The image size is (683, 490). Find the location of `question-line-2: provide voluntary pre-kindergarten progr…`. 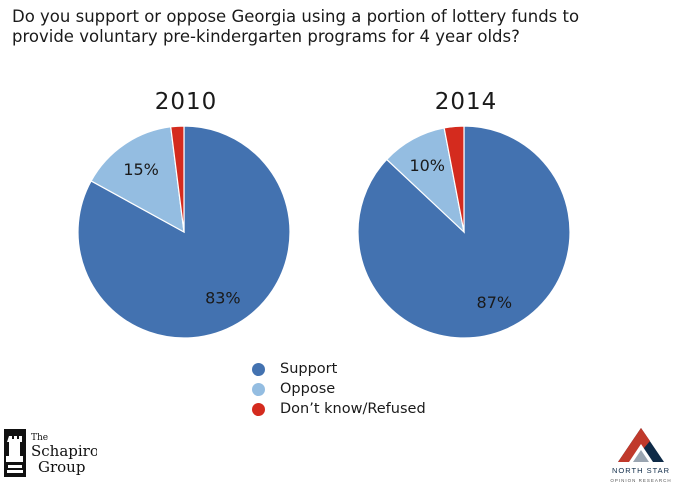

question-line-2: provide voluntary pre-kindergarten progr… is located at coordinates (266, 36).